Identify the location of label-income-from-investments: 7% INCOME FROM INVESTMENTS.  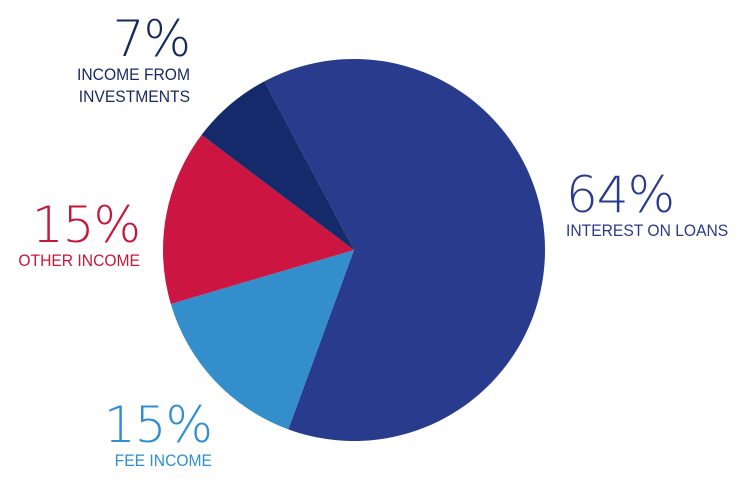
(115, 59).